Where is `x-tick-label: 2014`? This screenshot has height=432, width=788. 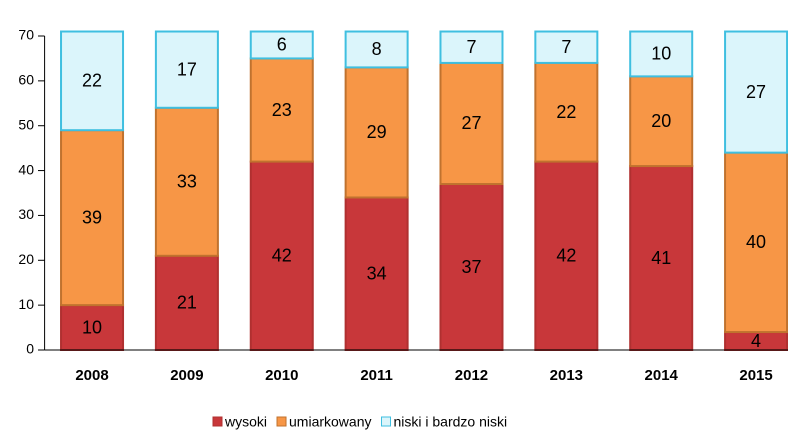 x-tick-label: 2014 is located at coordinates (662, 375).